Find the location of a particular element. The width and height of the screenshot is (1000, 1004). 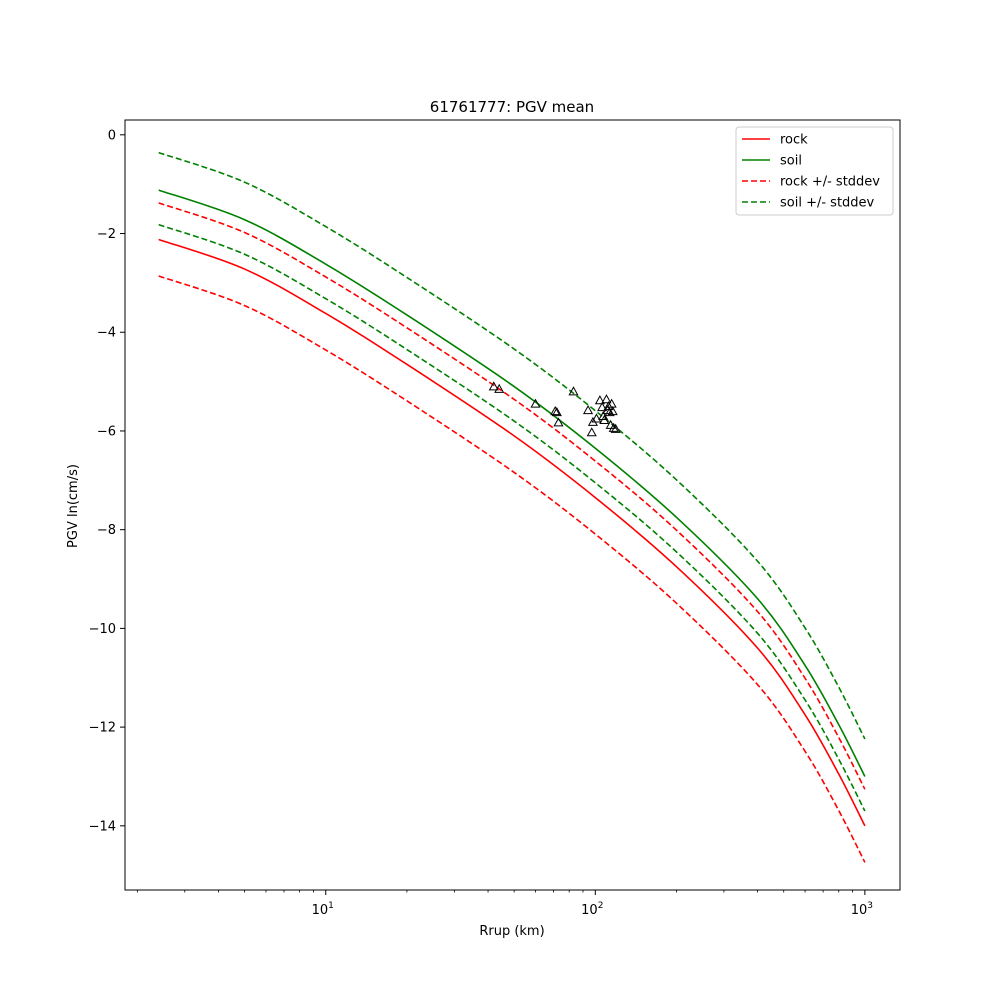

y-tick-label: 0 is located at coordinates (112, 135).